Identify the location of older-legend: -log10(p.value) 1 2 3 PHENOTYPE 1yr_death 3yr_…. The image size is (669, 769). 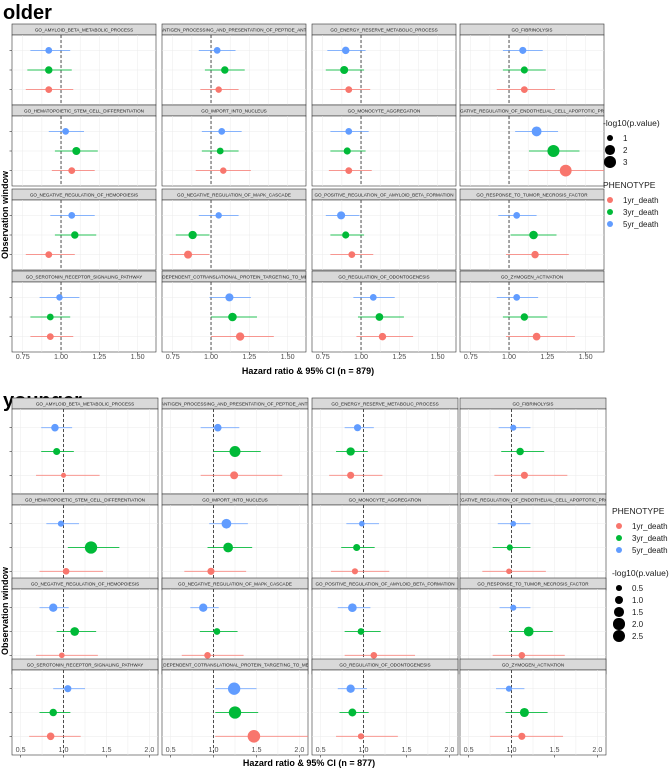
(631, 174).